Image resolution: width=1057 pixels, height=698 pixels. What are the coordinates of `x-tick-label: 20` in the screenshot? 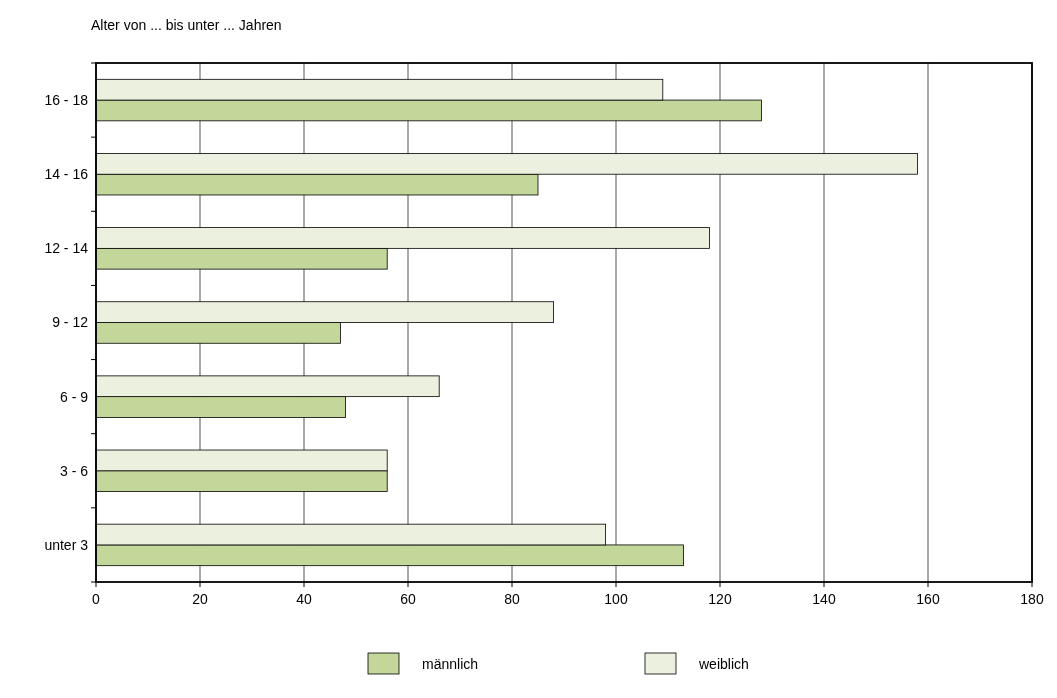 It's located at (200, 599).